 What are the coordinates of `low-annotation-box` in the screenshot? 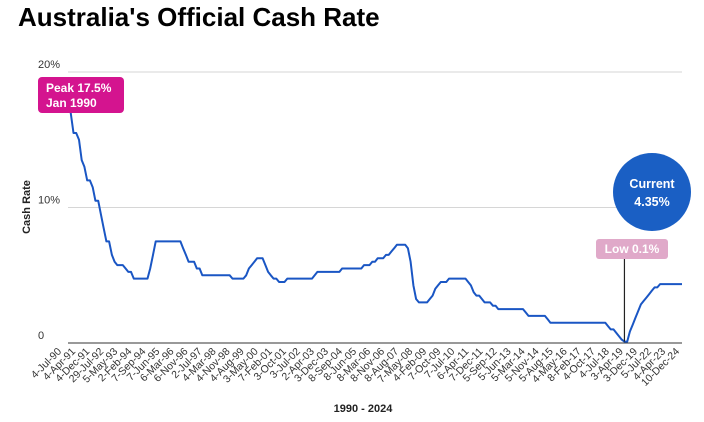 It's located at (632, 249).